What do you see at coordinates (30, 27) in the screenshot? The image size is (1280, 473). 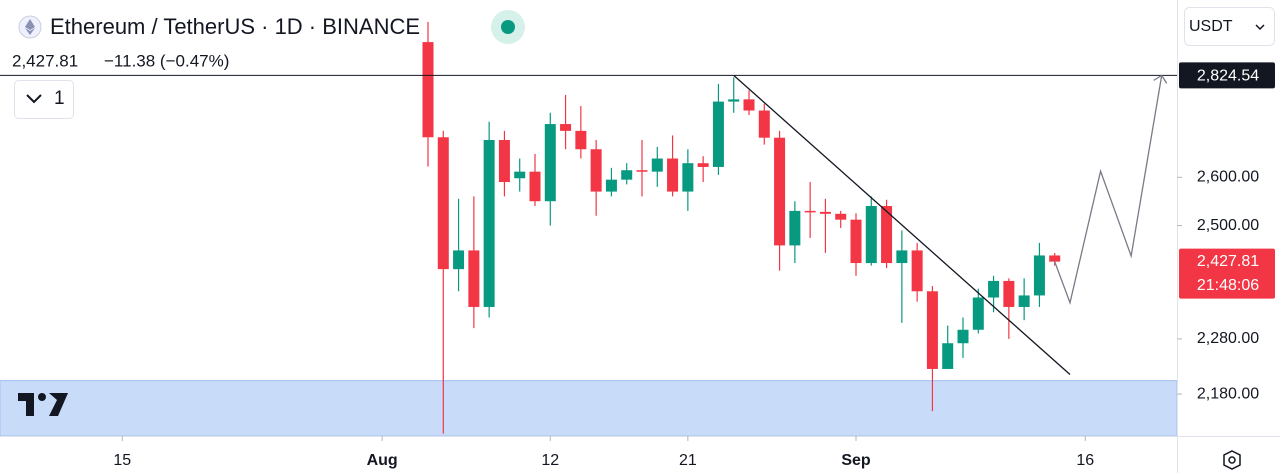 I see `symbol-logo-icon` at bounding box center [30, 27].